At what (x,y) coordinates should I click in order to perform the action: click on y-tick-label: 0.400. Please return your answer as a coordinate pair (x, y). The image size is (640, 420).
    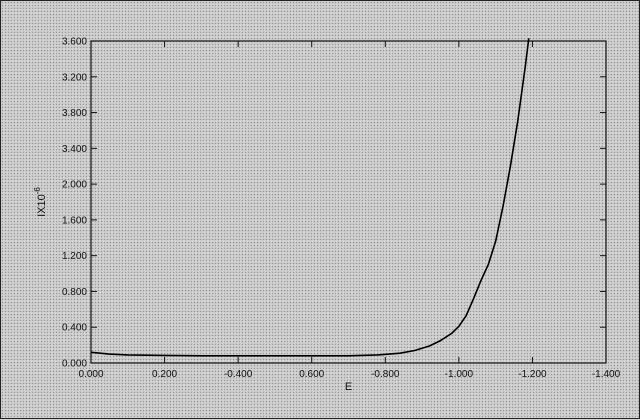
    Looking at the image, I should click on (74, 328).